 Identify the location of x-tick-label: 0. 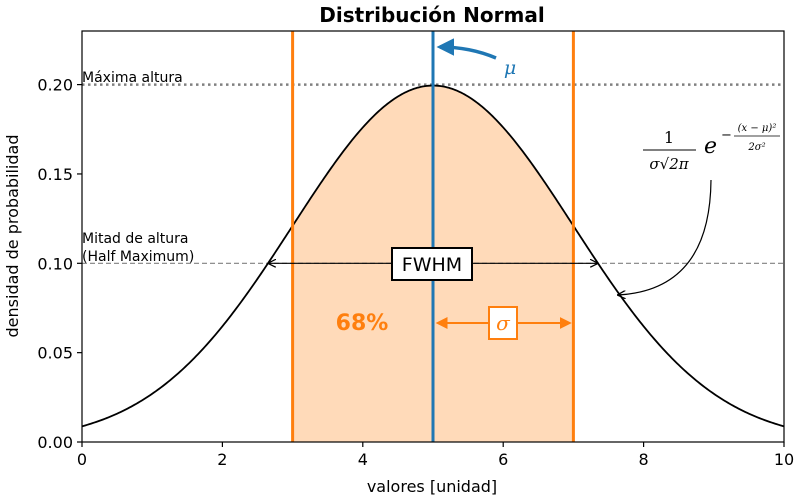
(82, 459).